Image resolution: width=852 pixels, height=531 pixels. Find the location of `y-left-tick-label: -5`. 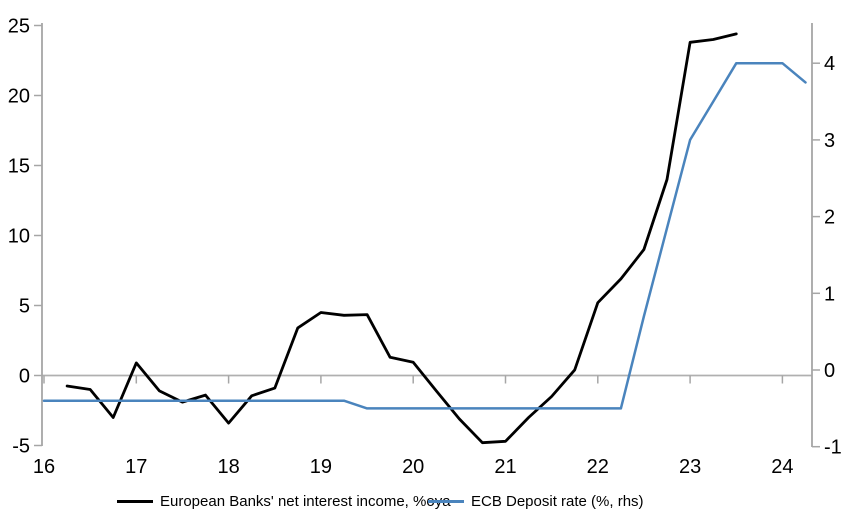

y-left-tick-label: -5 is located at coordinates (21, 447).